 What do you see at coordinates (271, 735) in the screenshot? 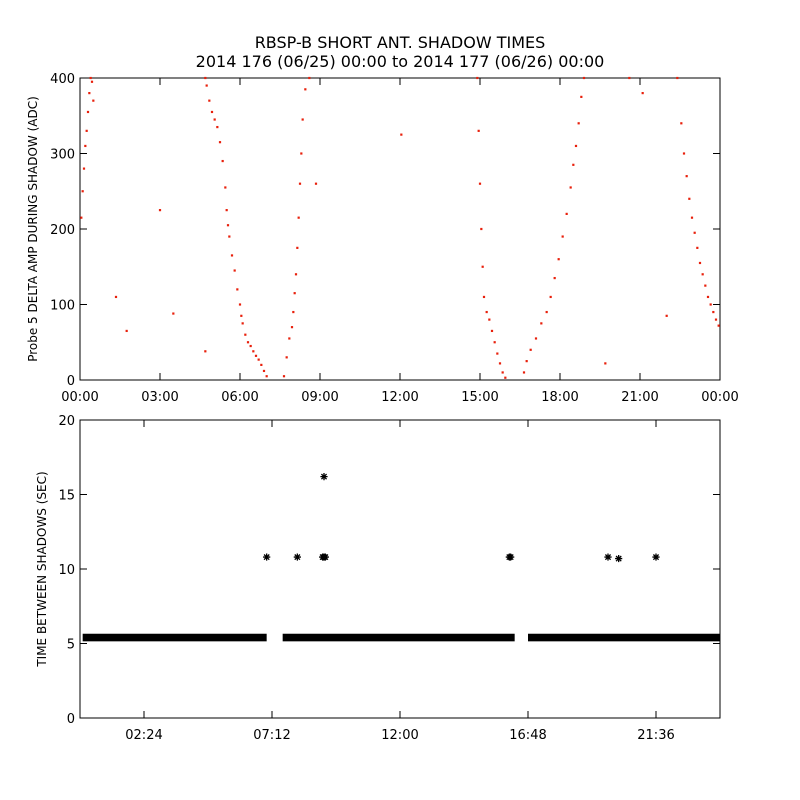
I see `x-tick-label: 07:12` at bounding box center [271, 735].